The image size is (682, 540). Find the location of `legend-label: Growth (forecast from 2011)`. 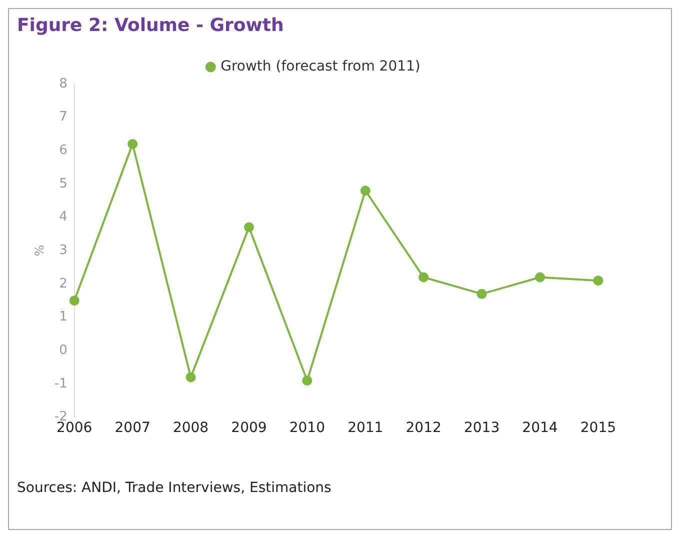

legend-label: Growth (forecast from 2011) is located at coordinates (320, 66).